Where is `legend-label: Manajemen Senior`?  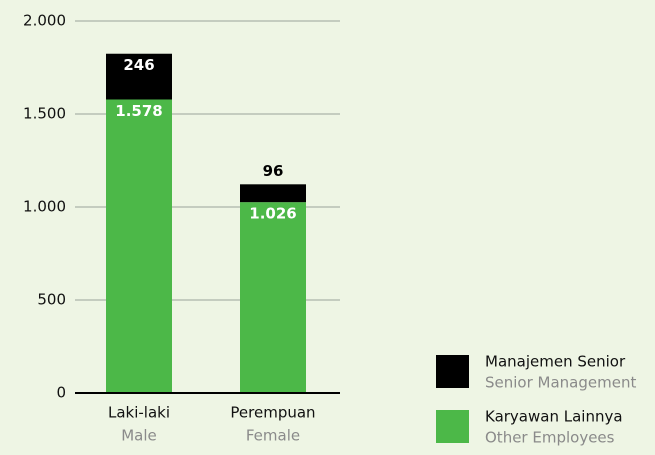
legend-label: Manajemen Senior is located at coordinates (555, 362).